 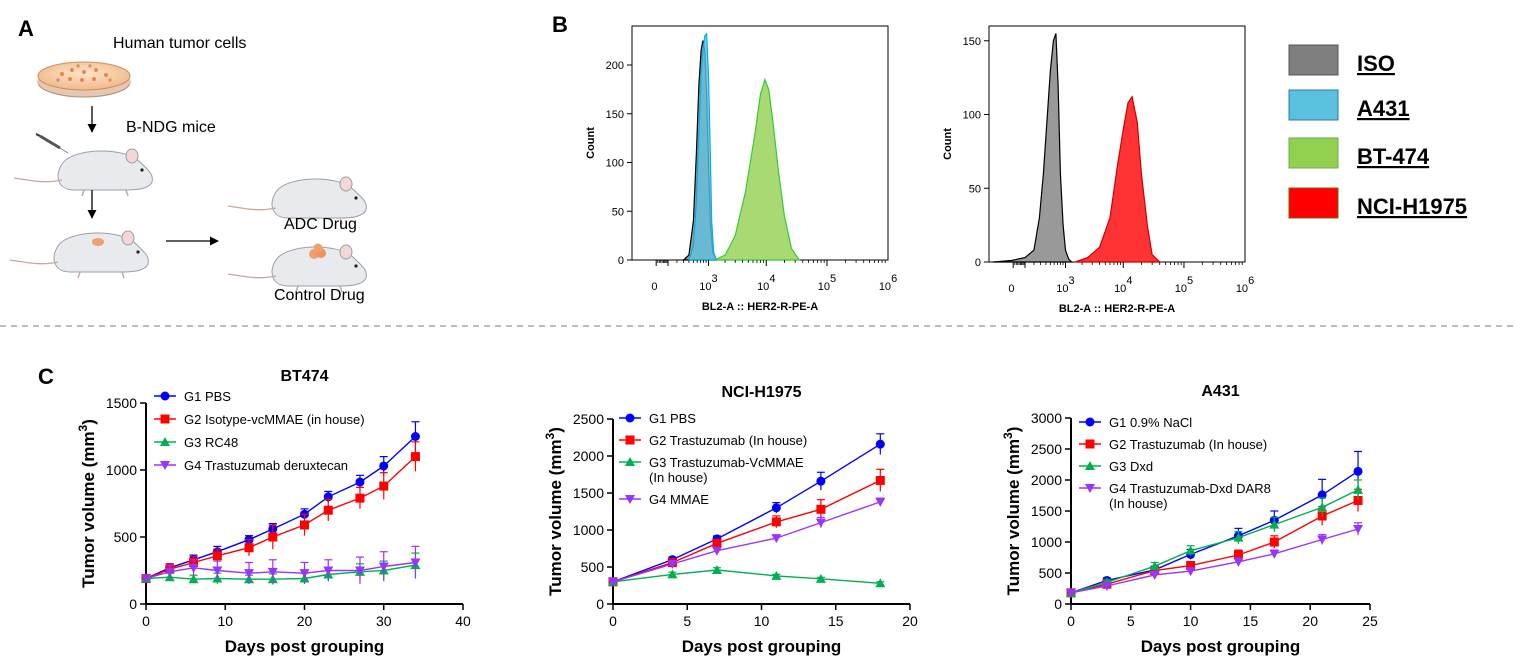 What do you see at coordinates (728, 440) in the screenshot?
I see `legend-label: G2 Trastuzumab (In house)` at bounding box center [728, 440].